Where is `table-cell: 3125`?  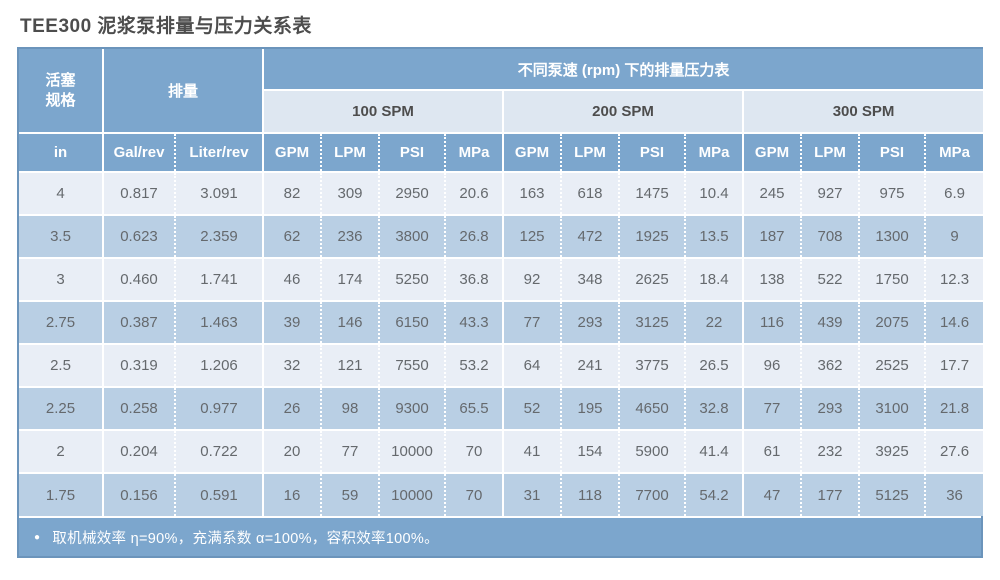
table-cell: 3125 is located at coordinates (652, 322).